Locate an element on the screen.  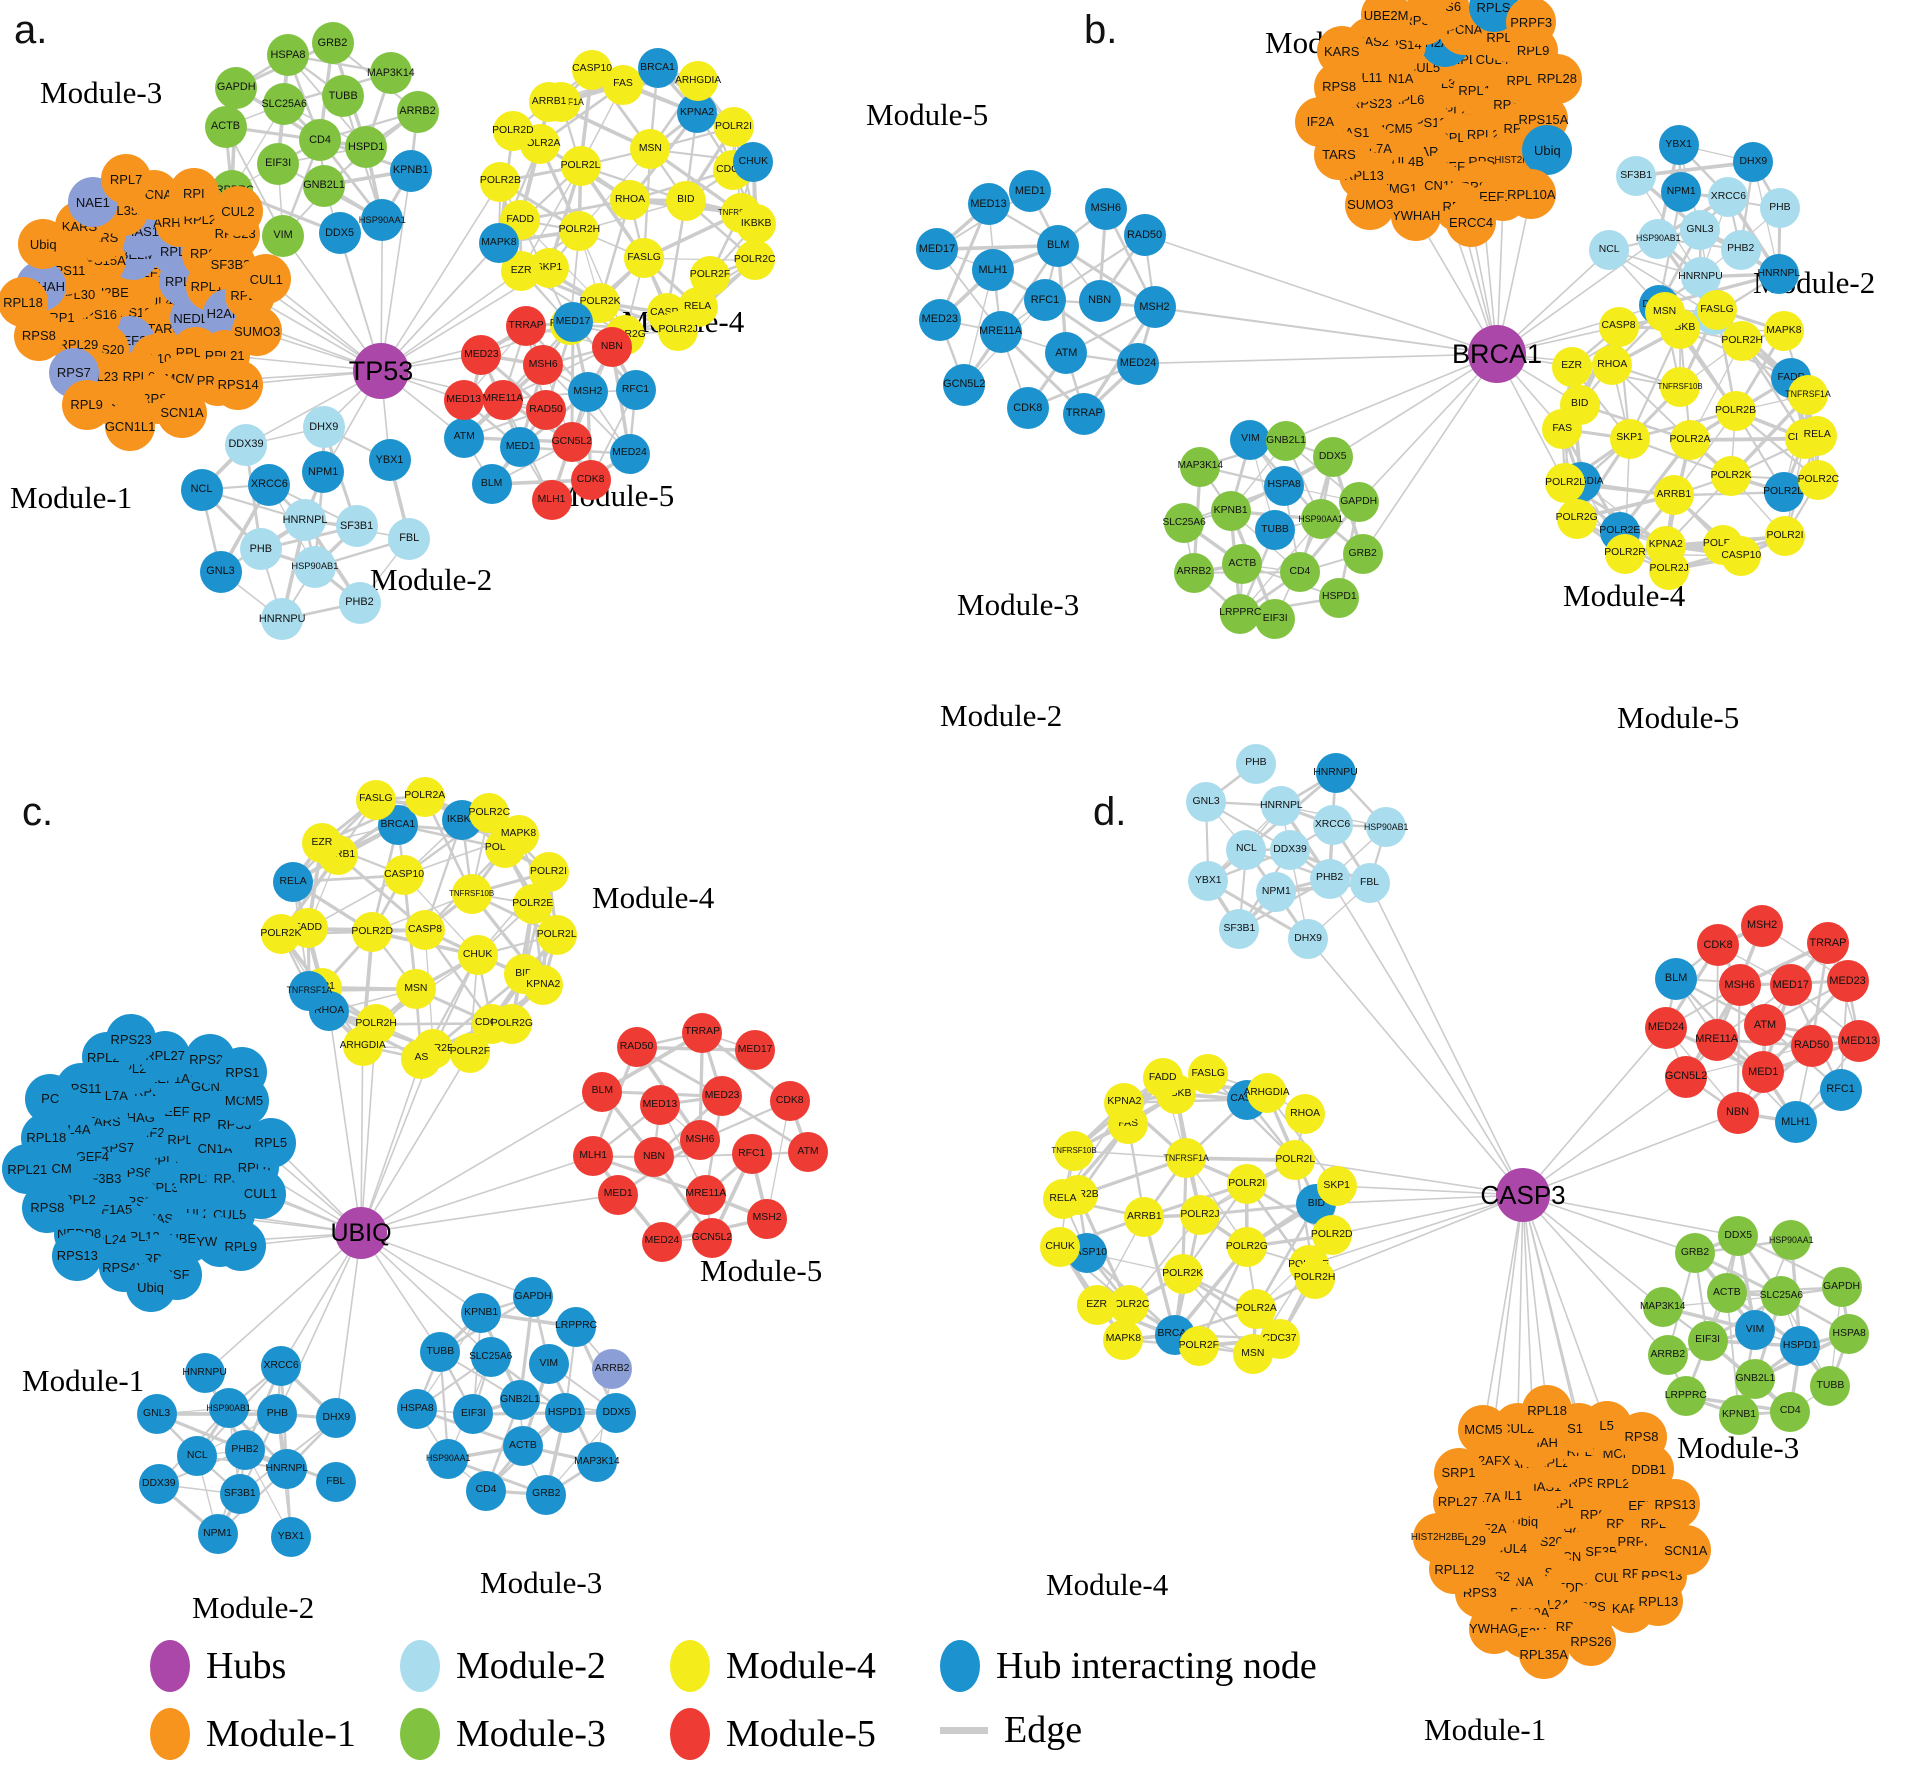
network-node: MSH6 is located at coordinates (1739, 985).